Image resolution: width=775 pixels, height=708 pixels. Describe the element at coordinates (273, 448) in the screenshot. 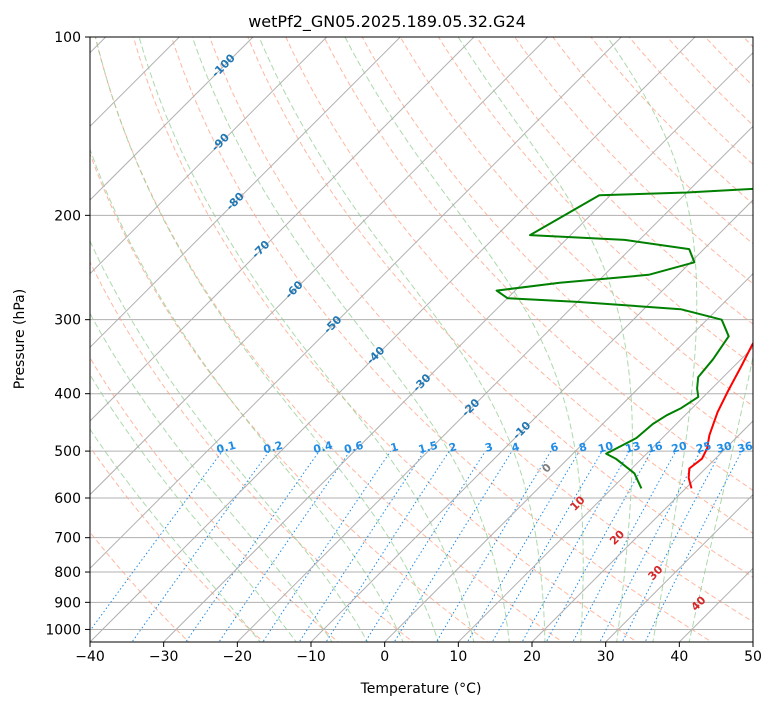

I see `mixing-ratio-value-label: 0.2` at that location.